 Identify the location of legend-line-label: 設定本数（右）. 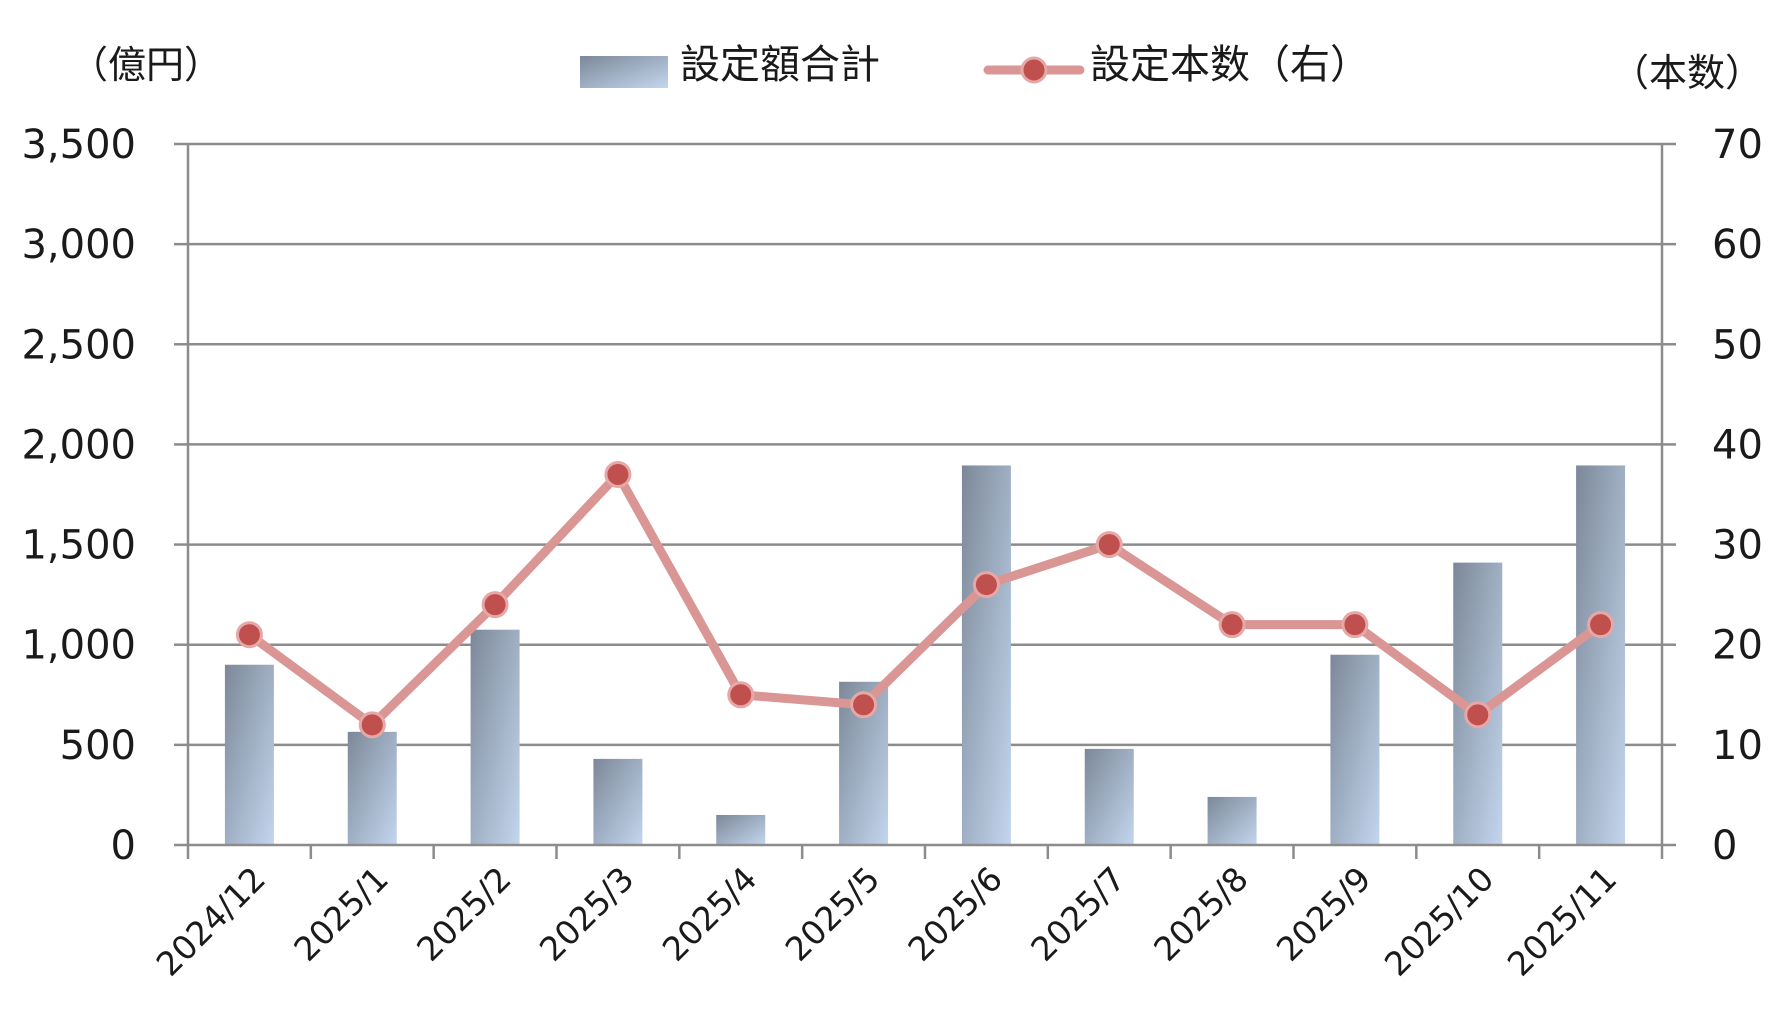
(1230, 65).